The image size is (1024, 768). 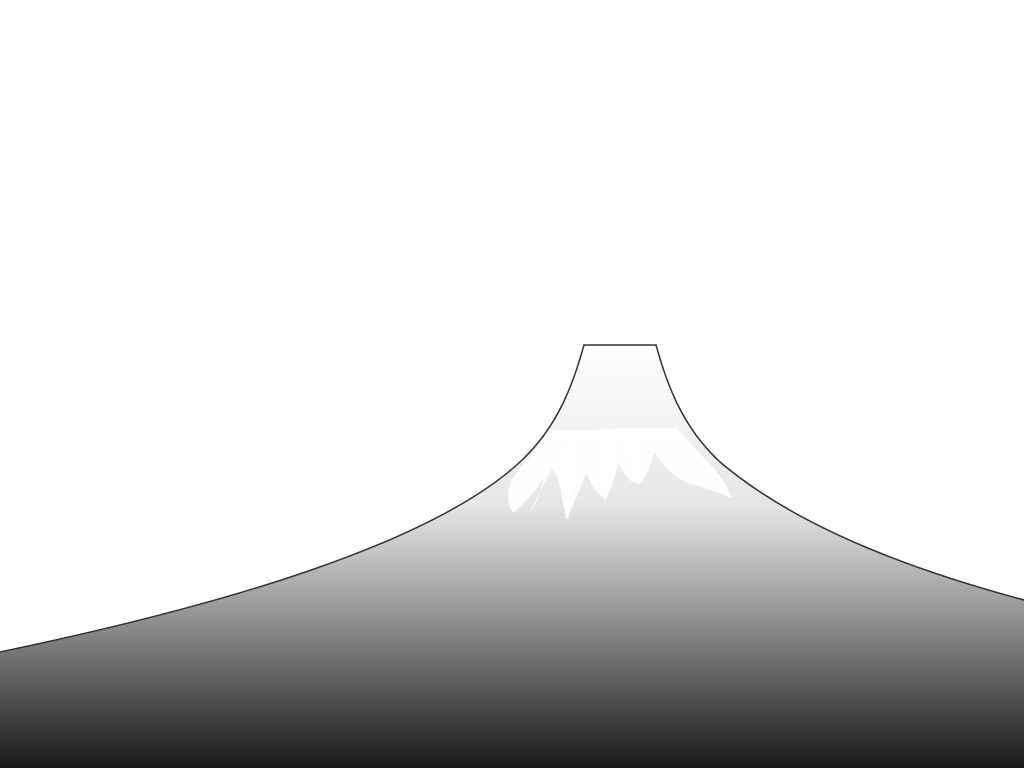 I want to click on snow-streak-right, so click(x=635, y=456).